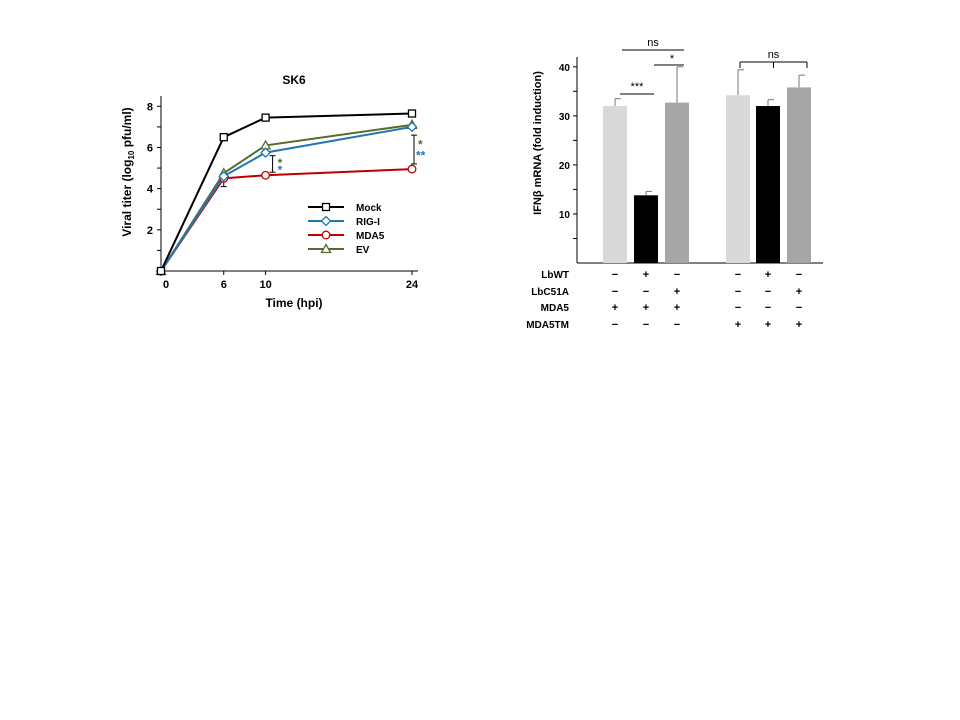 Image resolution: width=960 pixels, height=720 pixels. I want to click on legend-marker-ev, so click(326, 248).